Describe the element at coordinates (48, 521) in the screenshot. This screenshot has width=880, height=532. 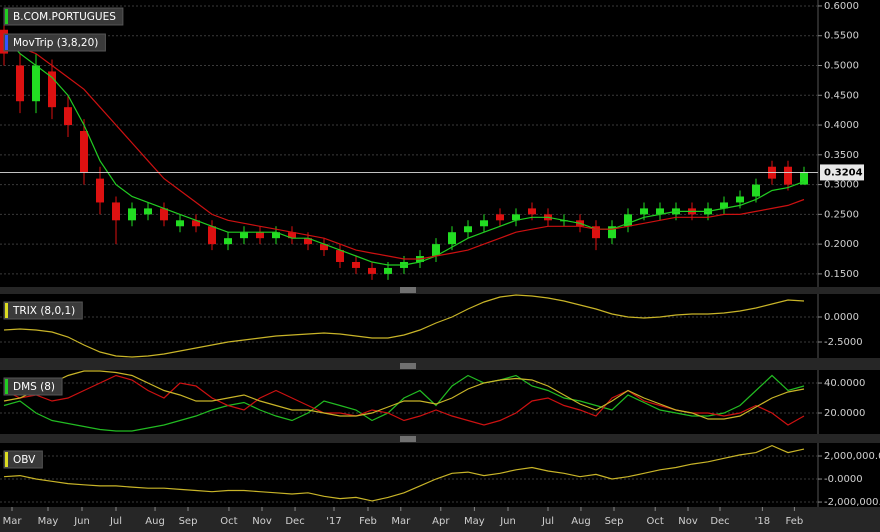
I see `x-tick-label: May` at that location.